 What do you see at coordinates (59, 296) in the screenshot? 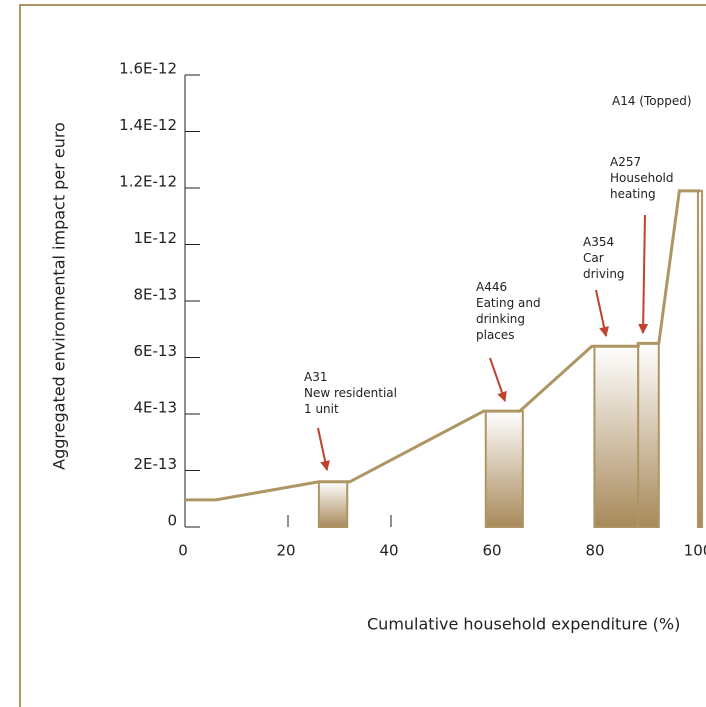
I see `y-axis-title: Aggregated environmental impact per euro` at bounding box center [59, 296].